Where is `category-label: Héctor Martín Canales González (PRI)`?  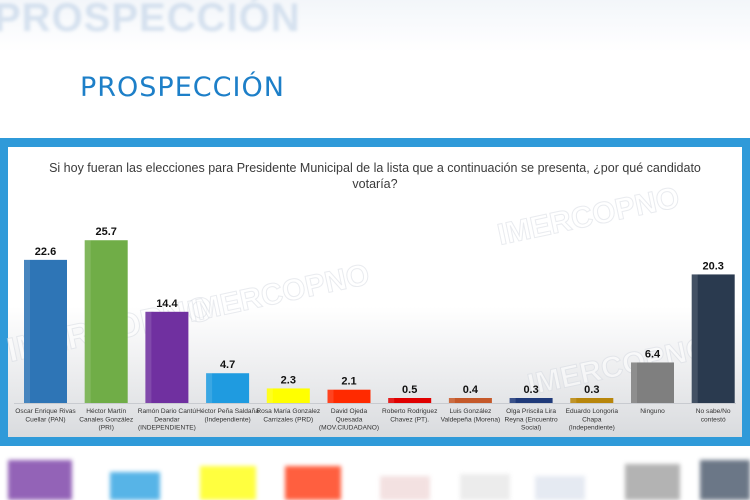 category-label: Héctor Martín Canales González (PRI) is located at coordinates (106, 420).